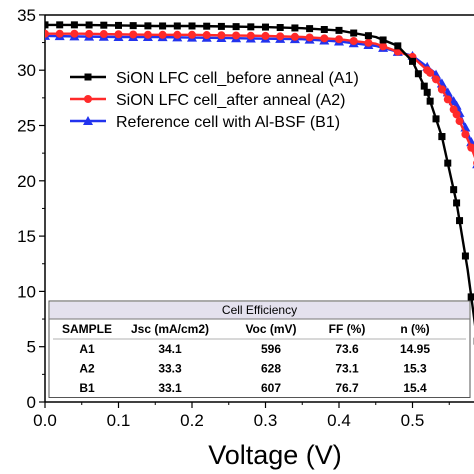 This screenshot has height=474, width=474. What do you see at coordinates (26, 181) in the screenshot?
I see `y-tick-label: 20` at bounding box center [26, 181].